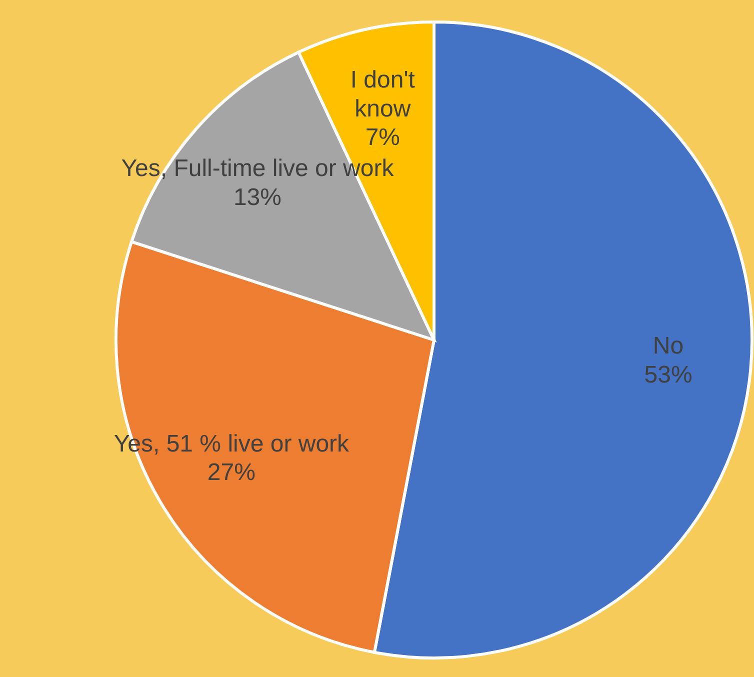 Image resolution: width=754 pixels, height=677 pixels. Describe the element at coordinates (231, 473) in the screenshot. I see `data-label: 27%` at that location.